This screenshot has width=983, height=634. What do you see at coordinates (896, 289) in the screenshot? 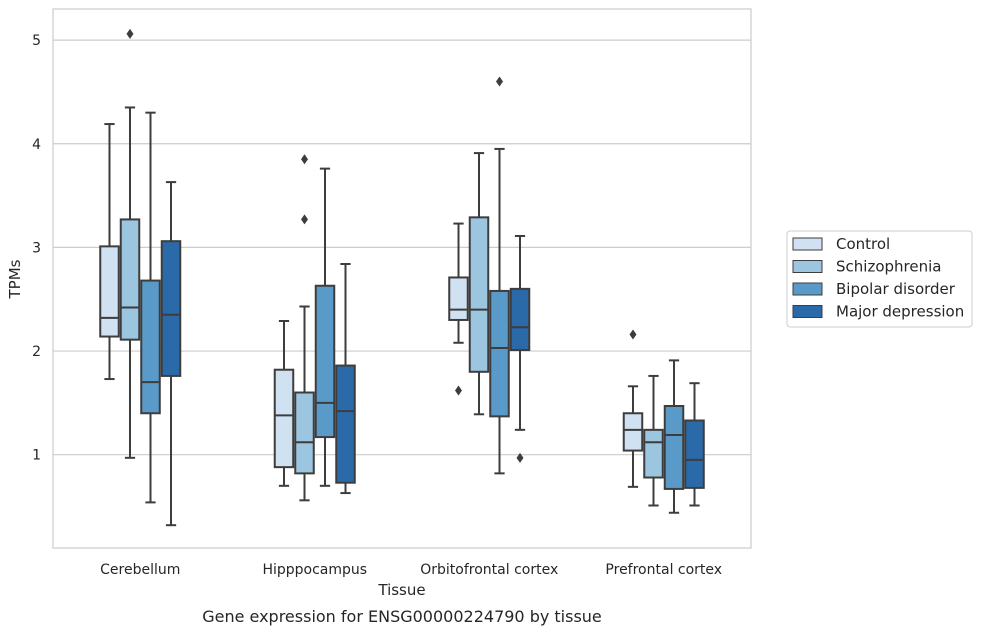
I see `legend-label: Bipolar disorder` at bounding box center [896, 289].